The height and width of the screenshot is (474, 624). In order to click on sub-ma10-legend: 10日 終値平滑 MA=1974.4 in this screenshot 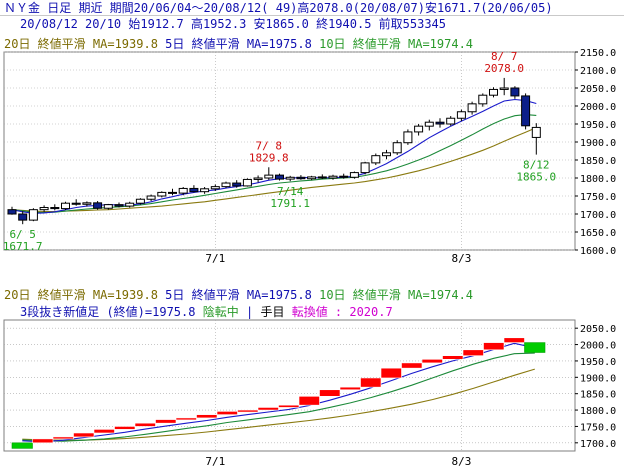, I will do `click(396, 295)`.